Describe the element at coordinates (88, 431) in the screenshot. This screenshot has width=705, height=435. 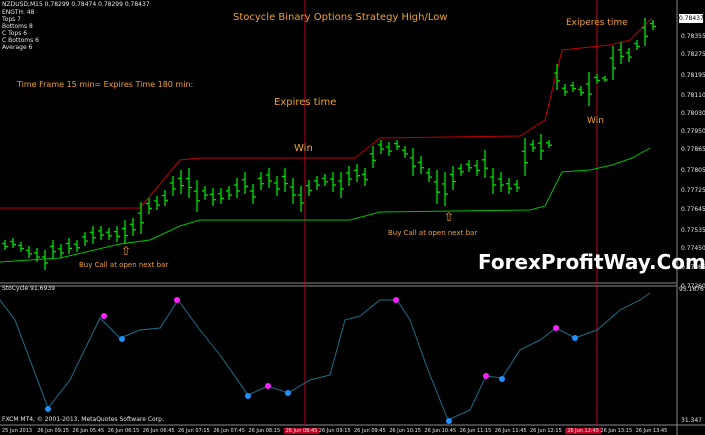
I see `time-tick-label: 26 Jun 05:45` at that location.